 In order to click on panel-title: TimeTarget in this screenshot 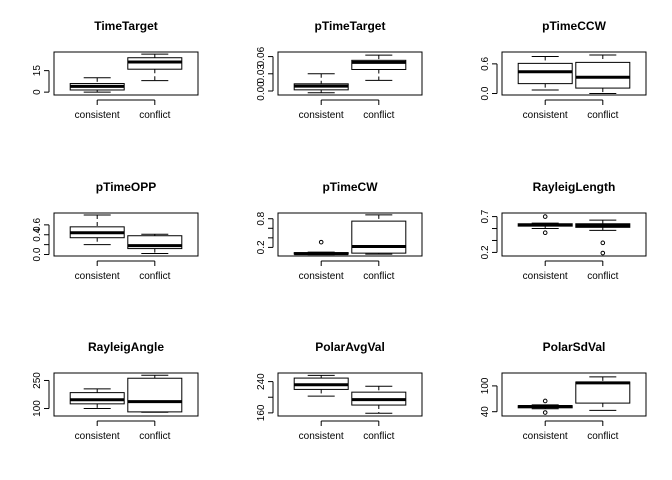, I will do `click(126, 26)`.